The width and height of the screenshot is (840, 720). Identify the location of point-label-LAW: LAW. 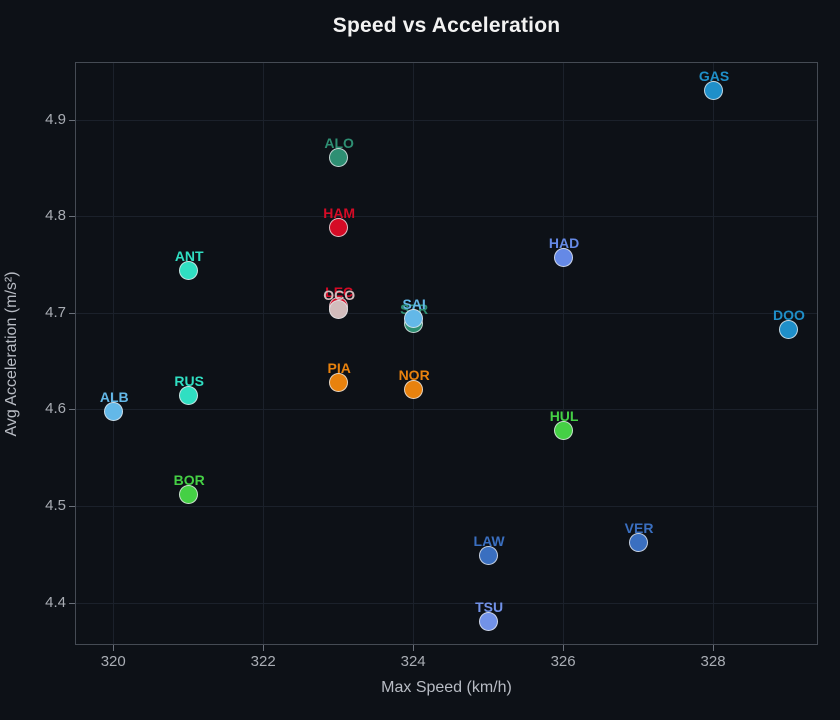
(489, 541).